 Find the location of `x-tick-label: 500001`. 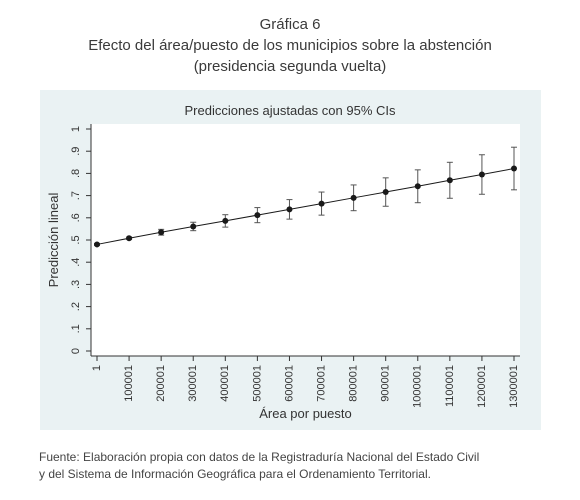

x-tick-label: 500001 is located at coordinates (257, 383).